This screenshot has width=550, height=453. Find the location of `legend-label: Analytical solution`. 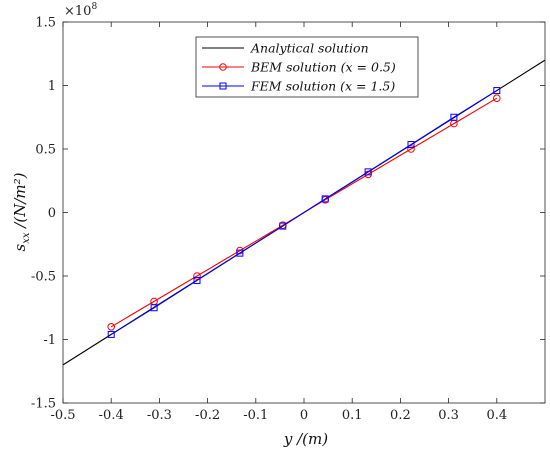

legend-label: Analytical solution is located at coordinates (309, 48).